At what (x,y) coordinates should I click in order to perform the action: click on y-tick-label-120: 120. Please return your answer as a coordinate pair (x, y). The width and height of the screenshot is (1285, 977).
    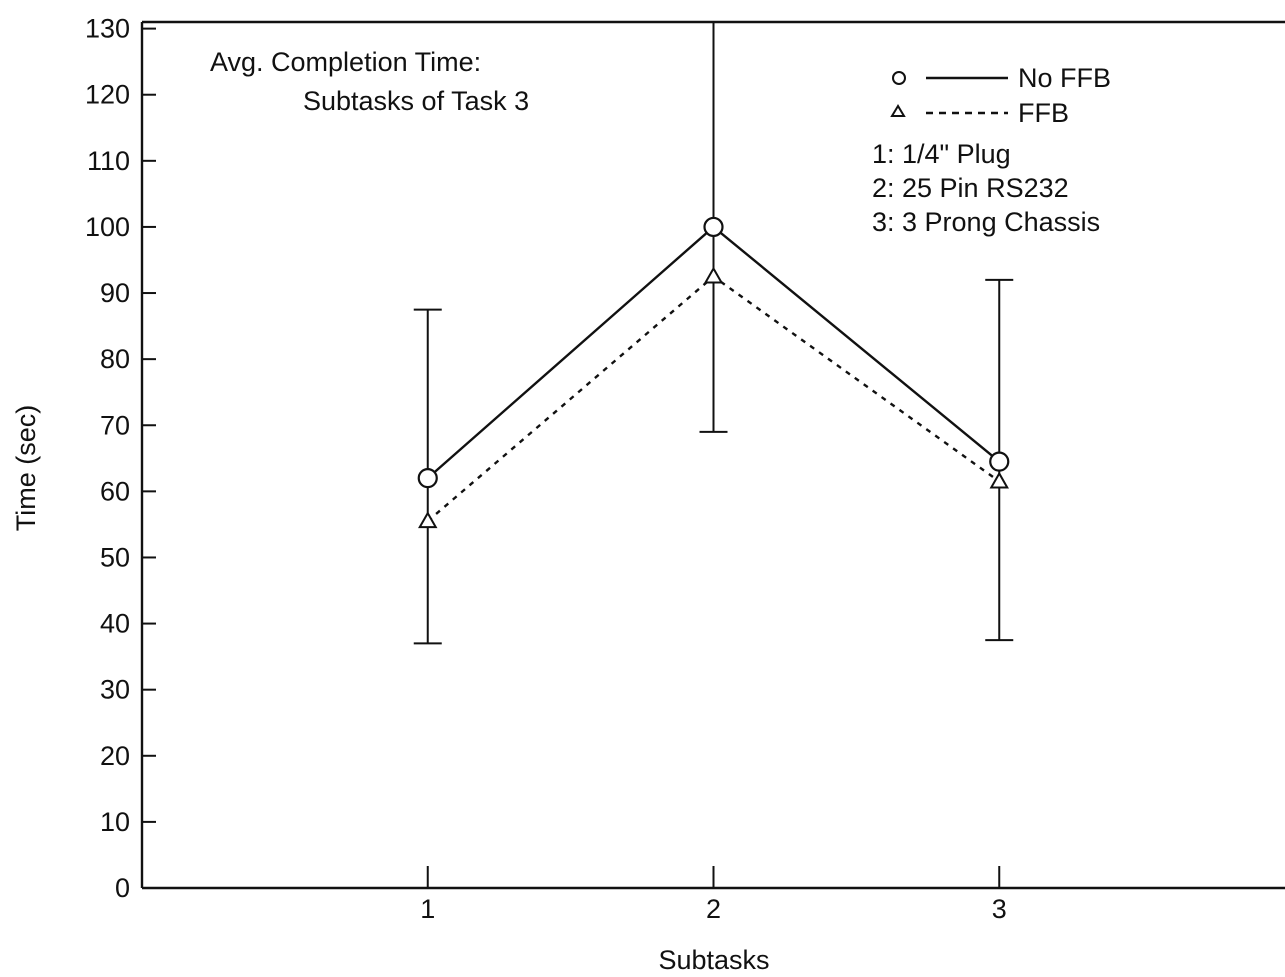
    Looking at the image, I should click on (107, 95).